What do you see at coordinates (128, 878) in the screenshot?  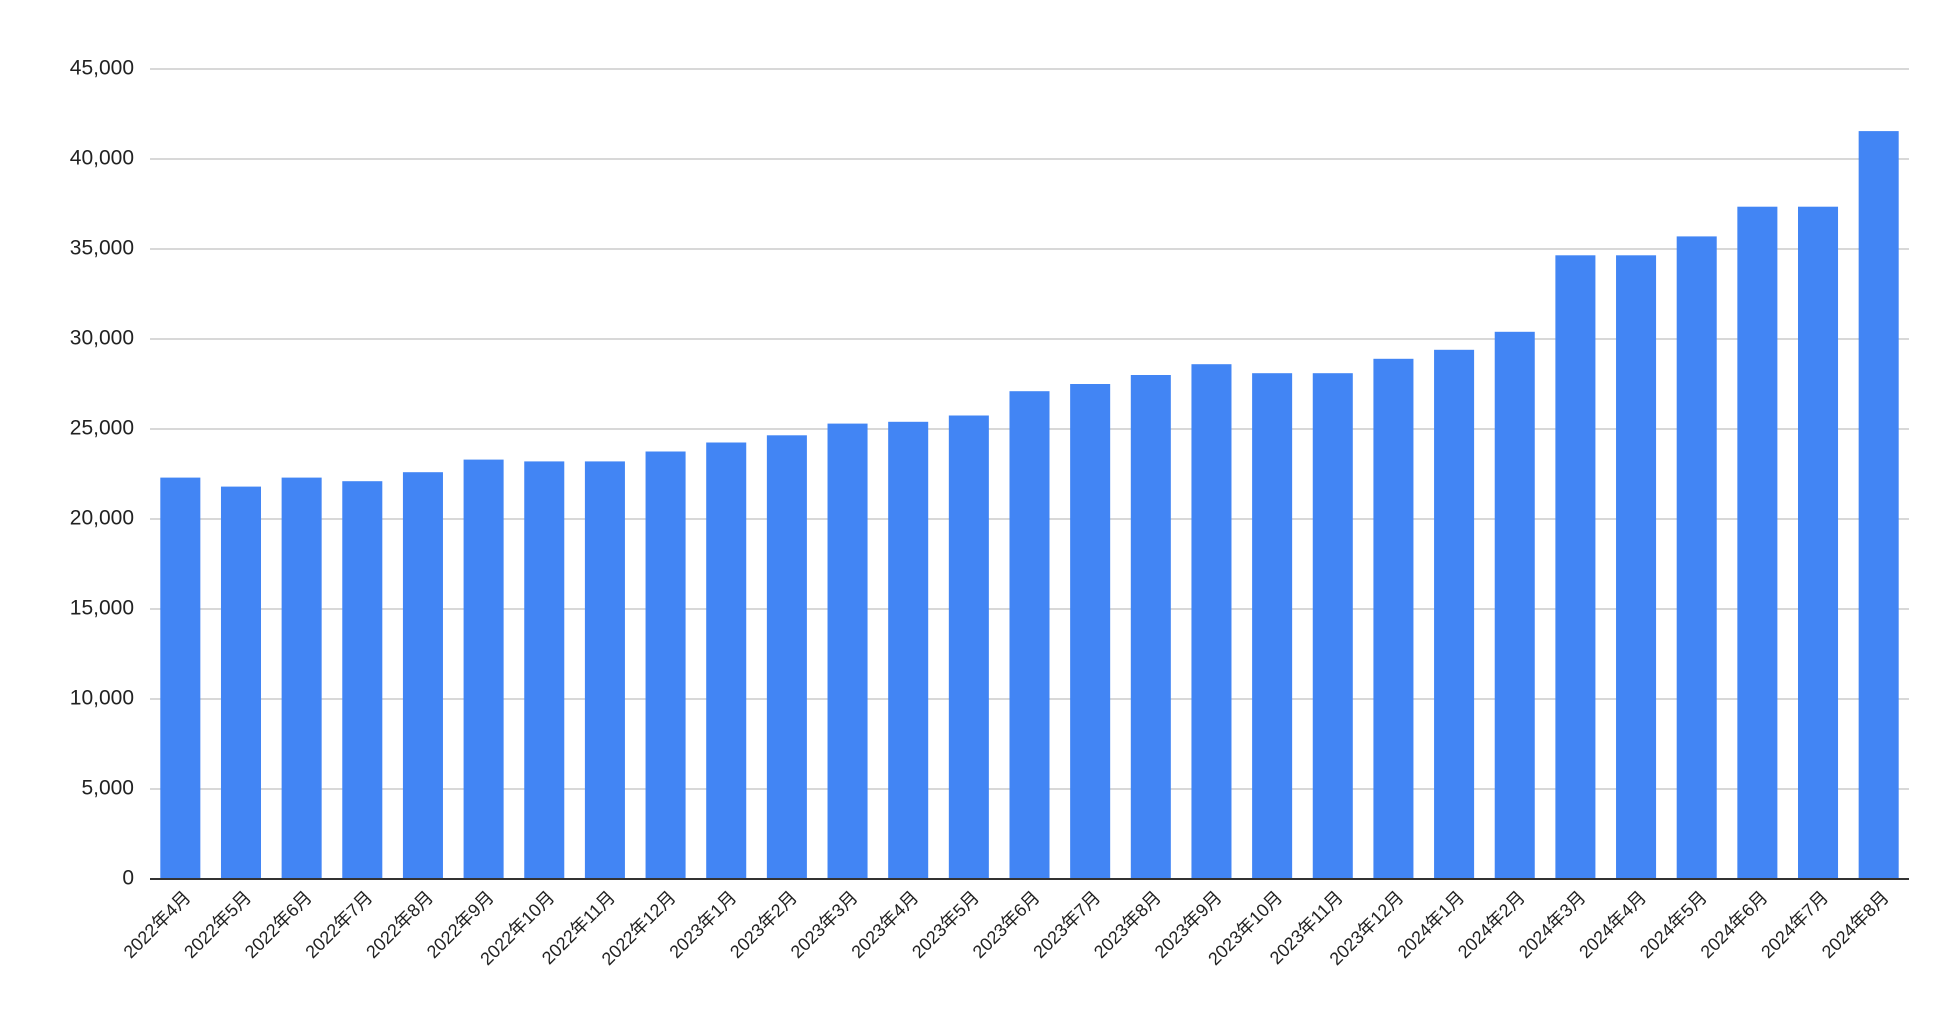 I see `y-tick-label: 0` at bounding box center [128, 878].